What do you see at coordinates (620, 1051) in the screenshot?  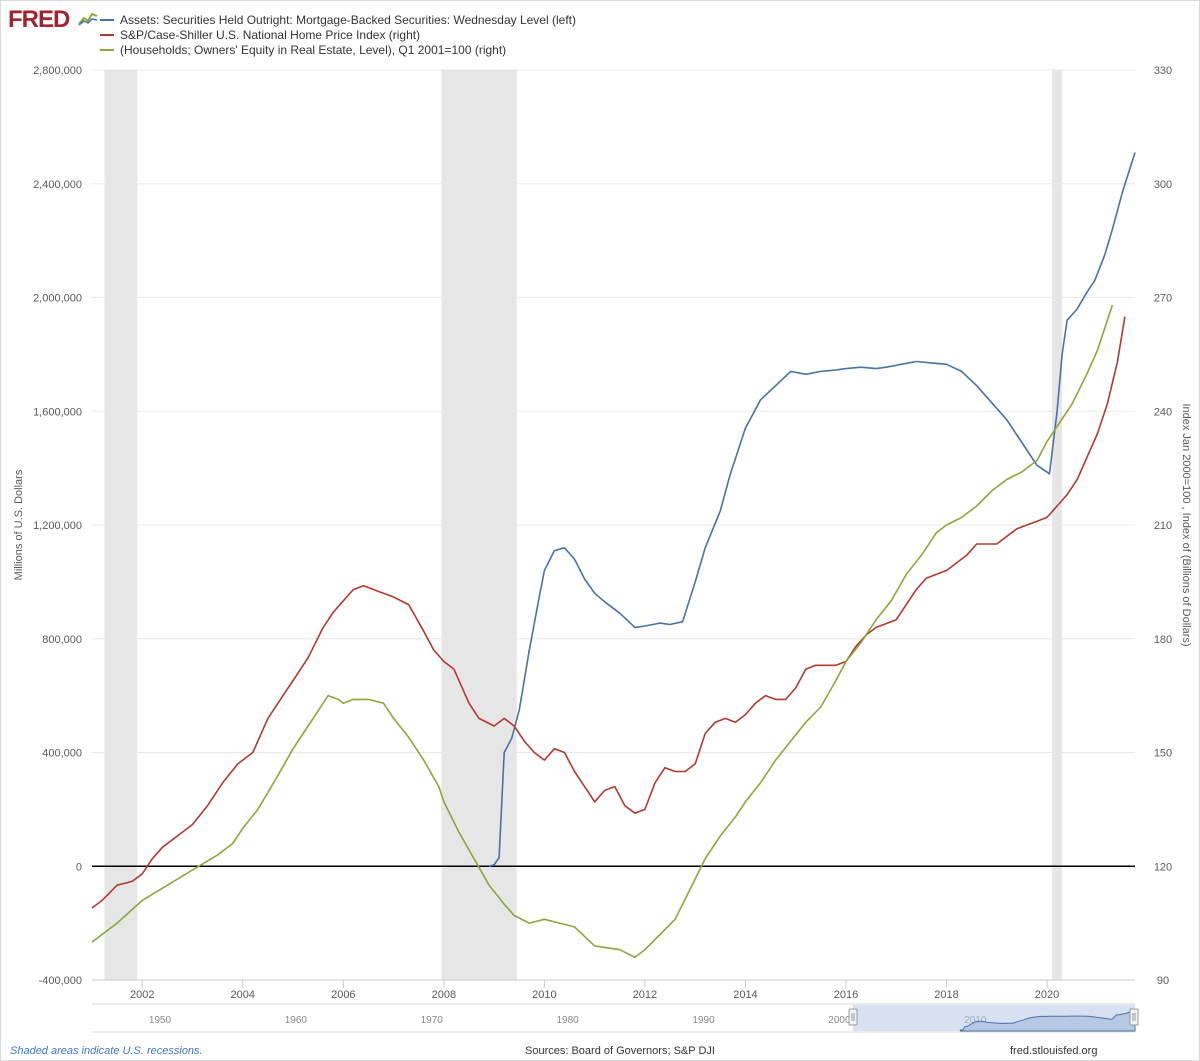 I see `sources-note: Sources: Board of Governors; S&P DJI` at bounding box center [620, 1051].